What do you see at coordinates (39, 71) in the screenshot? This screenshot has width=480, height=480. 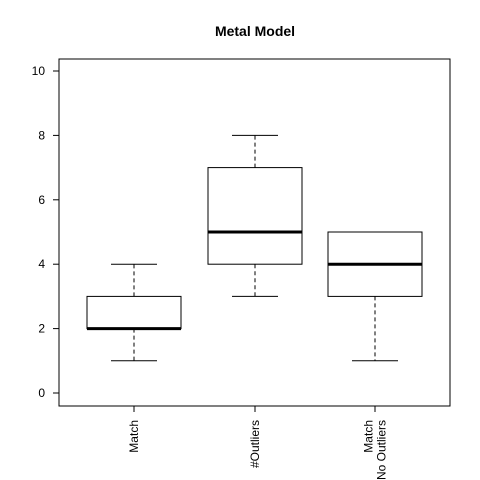 I see `y-tick-label: 10` at bounding box center [39, 71].